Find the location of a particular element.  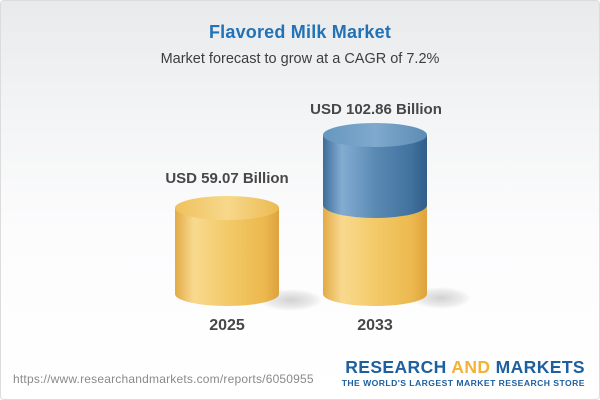

value-label-2033: USD 102.86 Billion is located at coordinates (376, 109).